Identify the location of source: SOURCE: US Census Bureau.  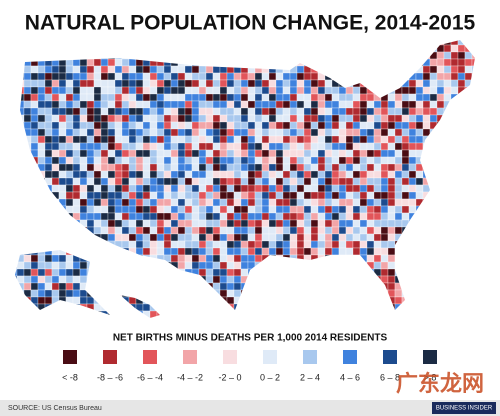
(55, 408).